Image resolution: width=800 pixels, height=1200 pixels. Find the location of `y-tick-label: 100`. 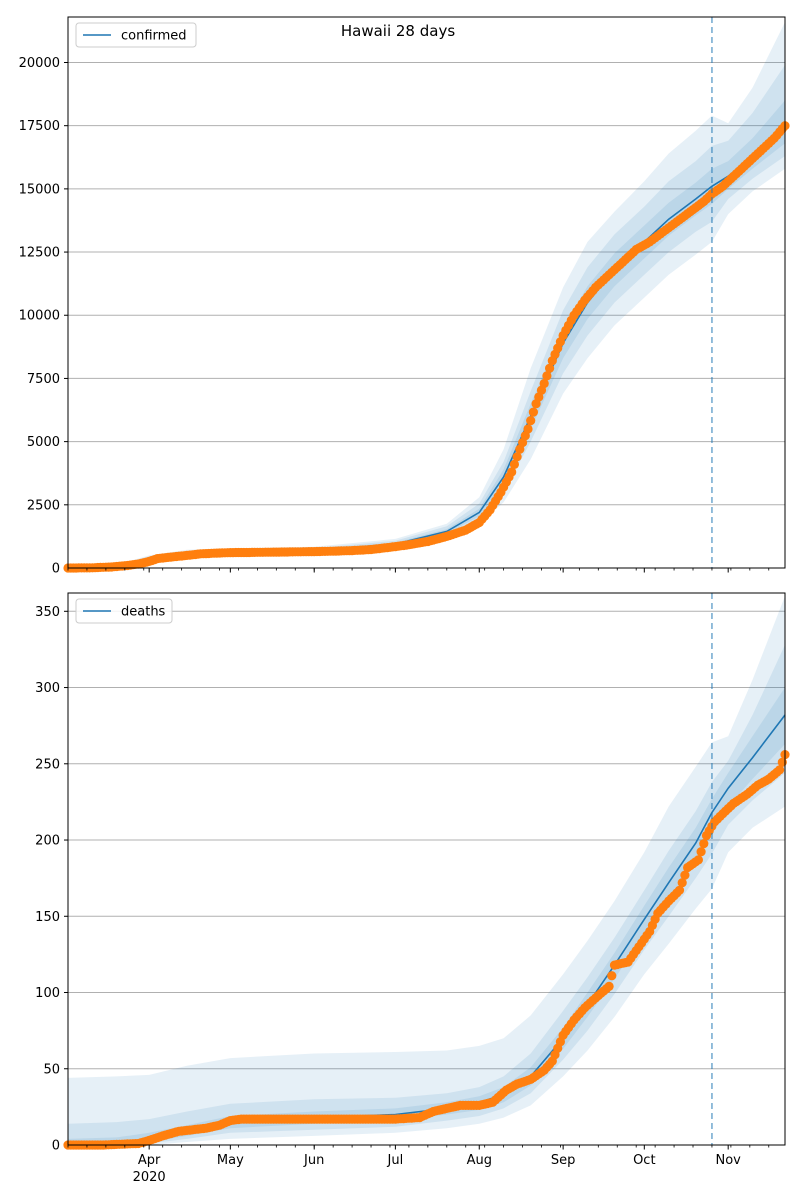

y-tick-label: 100 is located at coordinates (47, 993).